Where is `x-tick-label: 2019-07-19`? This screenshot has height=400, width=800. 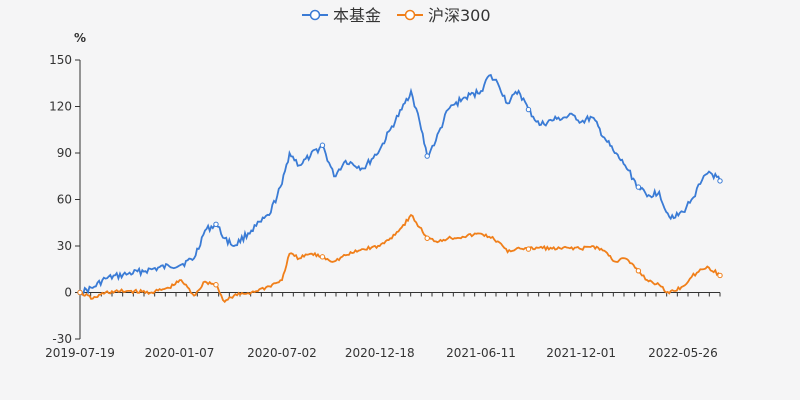 x-tick-label: 2019-07-19 is located at coordinates (80, 353).